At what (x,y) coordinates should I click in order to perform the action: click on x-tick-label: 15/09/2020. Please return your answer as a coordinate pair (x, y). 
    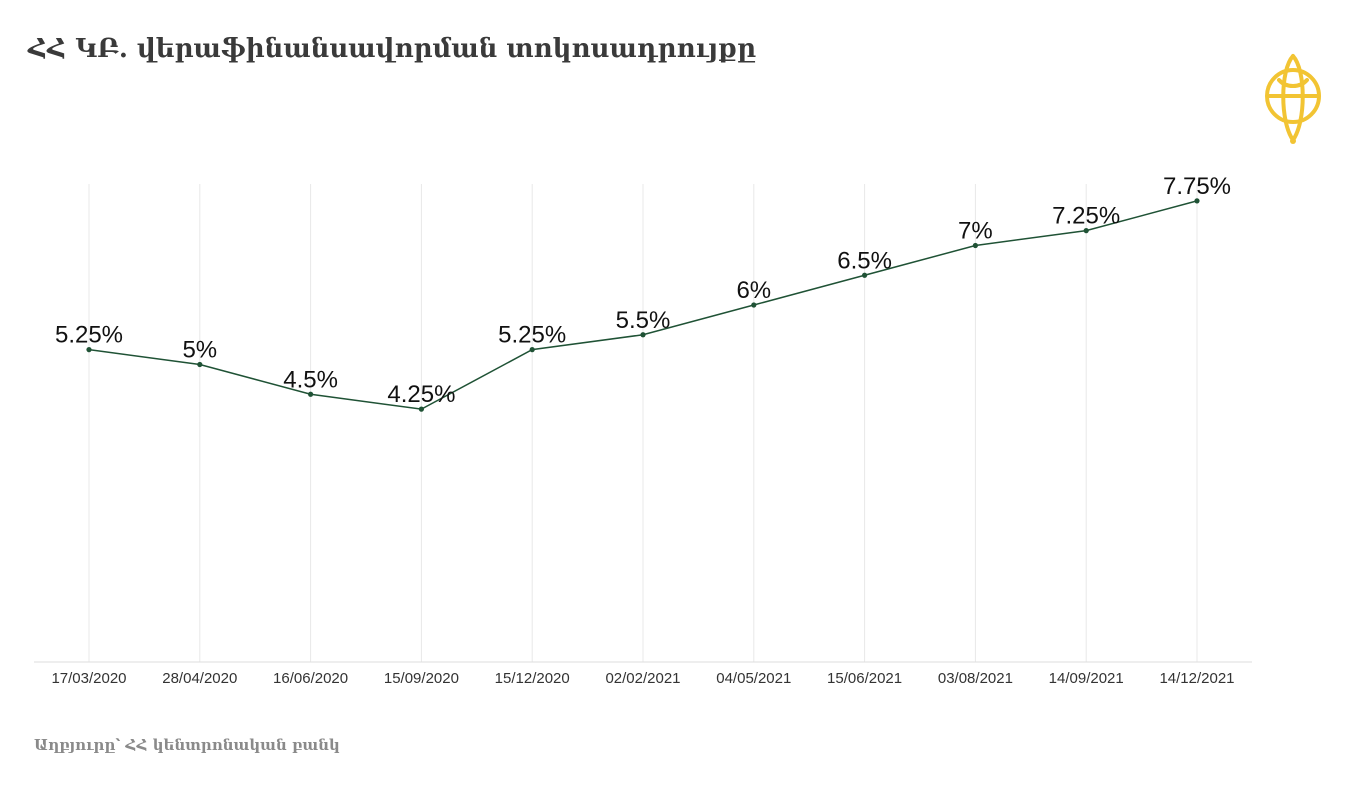
    Looking at the image, I should click on (421, 678).